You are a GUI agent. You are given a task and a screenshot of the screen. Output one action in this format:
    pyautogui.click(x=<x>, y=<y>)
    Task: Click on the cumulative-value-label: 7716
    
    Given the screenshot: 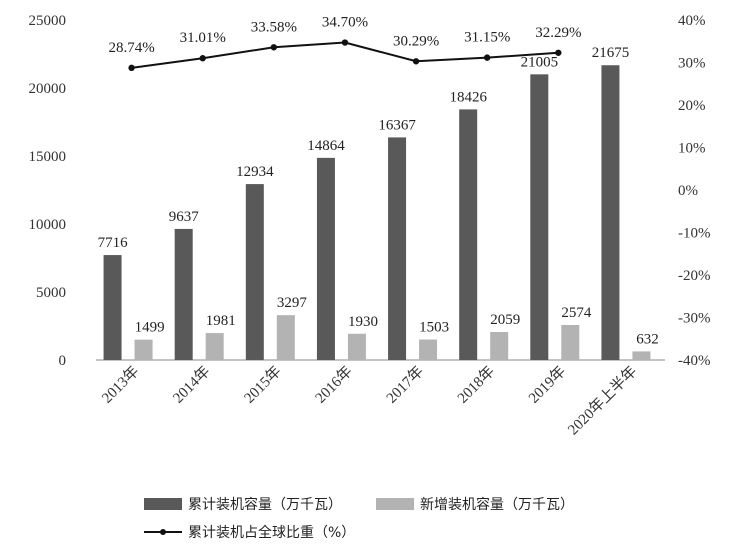 What is the action you would take?
    pyautogui.click(x=113, y=243)
    